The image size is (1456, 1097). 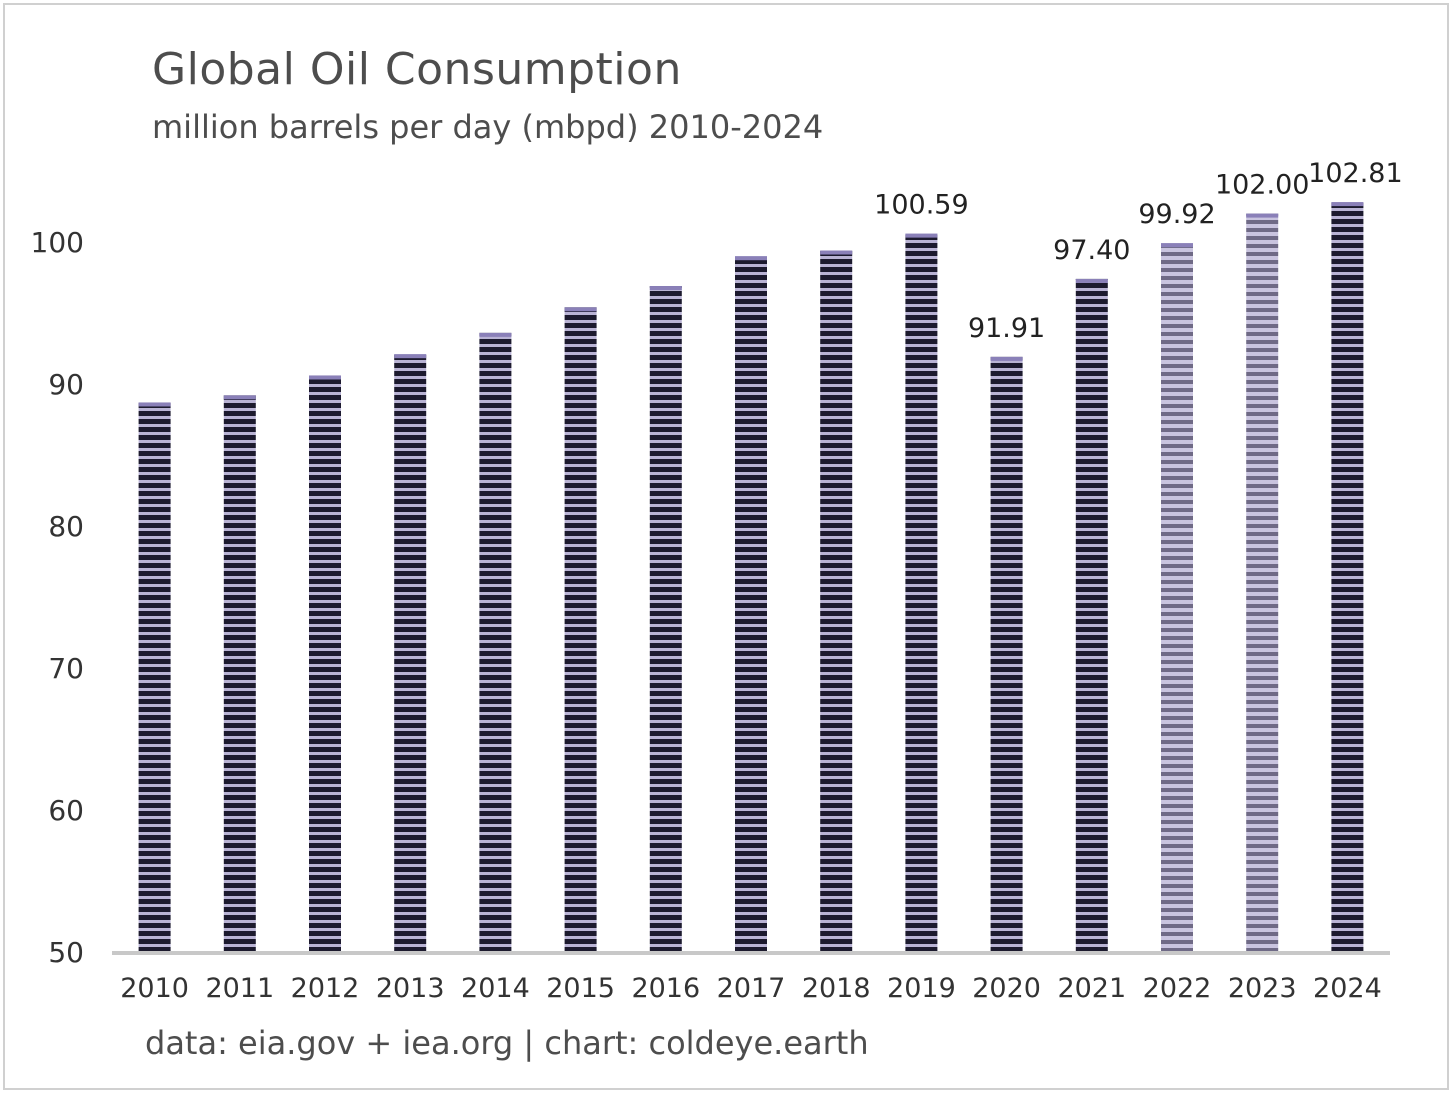 What do you see at coordinates (1347, 577) in the screenshot?
I see `bar-2024` at bounding box center [1347, 577].